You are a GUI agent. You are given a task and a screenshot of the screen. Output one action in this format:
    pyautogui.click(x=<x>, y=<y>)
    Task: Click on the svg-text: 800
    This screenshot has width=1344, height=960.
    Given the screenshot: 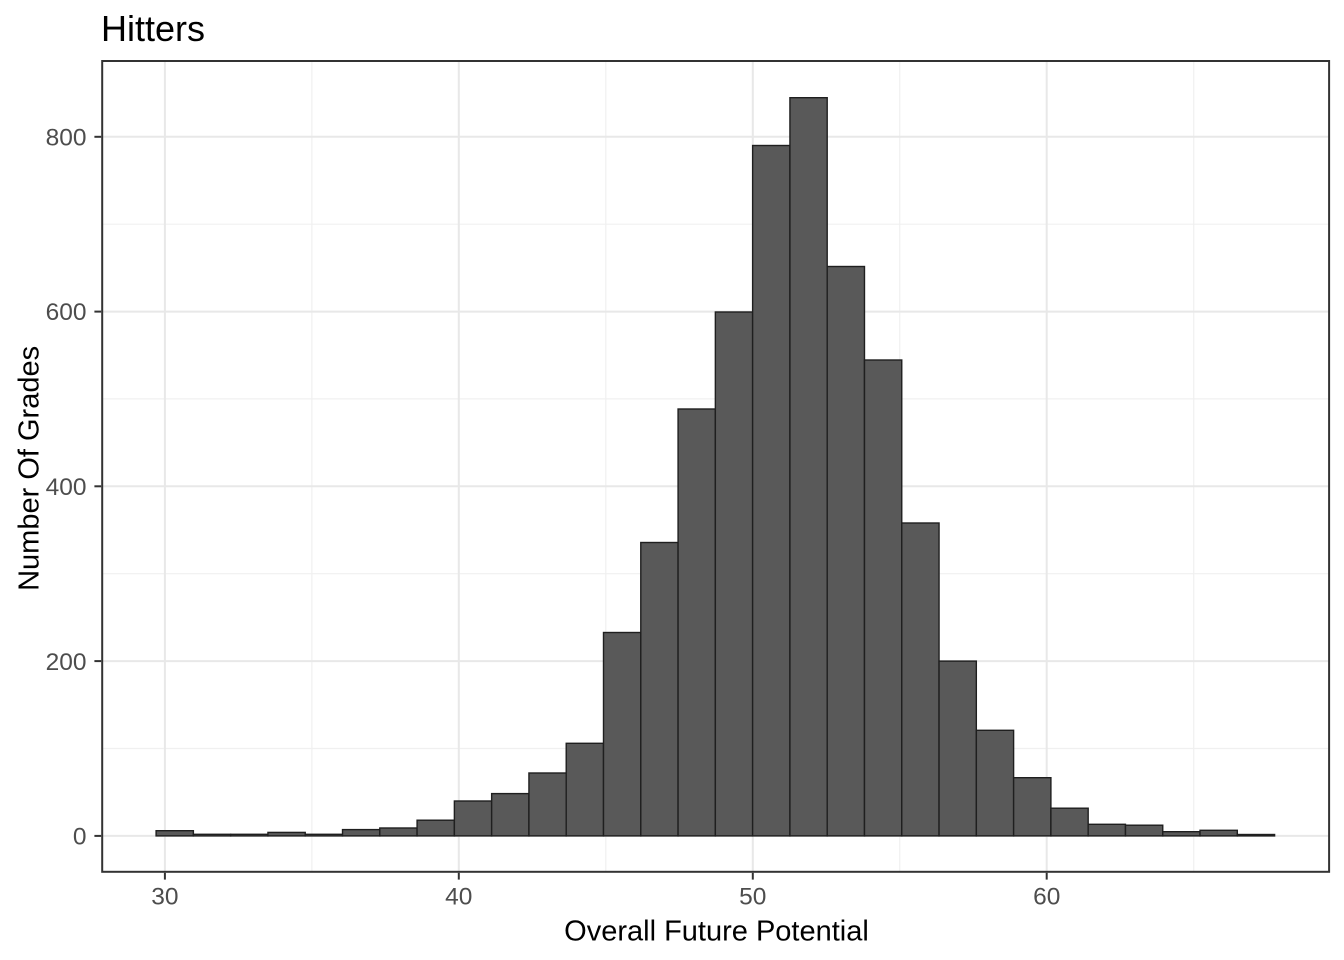 What is the action you would take?
    pyautogui.click(x=66, y=138)
    